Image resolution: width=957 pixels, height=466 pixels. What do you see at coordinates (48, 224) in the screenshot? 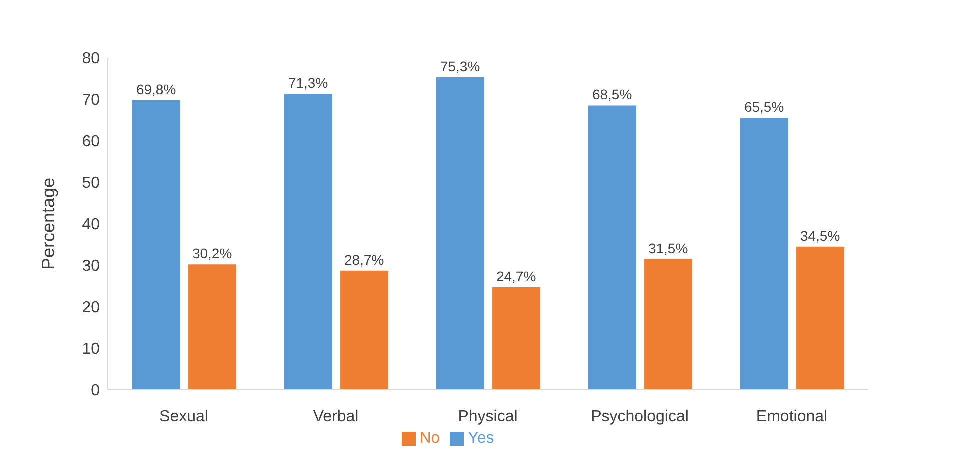
I see `y-axis-title: Percentage` at bounding box center [48, 224].